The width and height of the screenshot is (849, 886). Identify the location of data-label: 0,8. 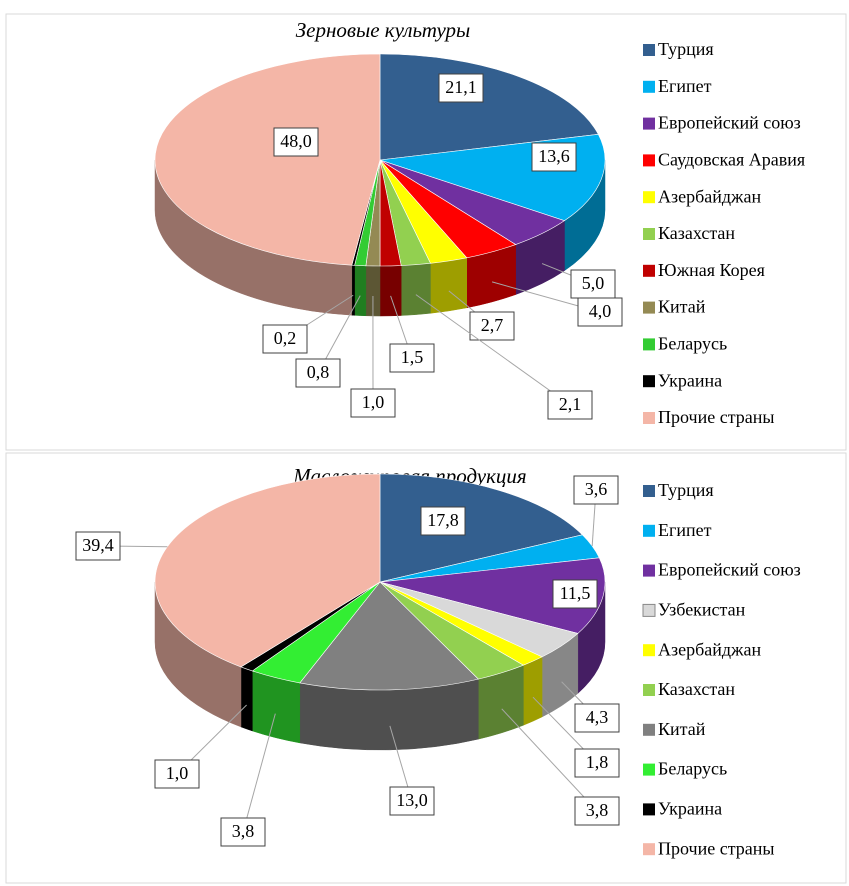
(318, 372).